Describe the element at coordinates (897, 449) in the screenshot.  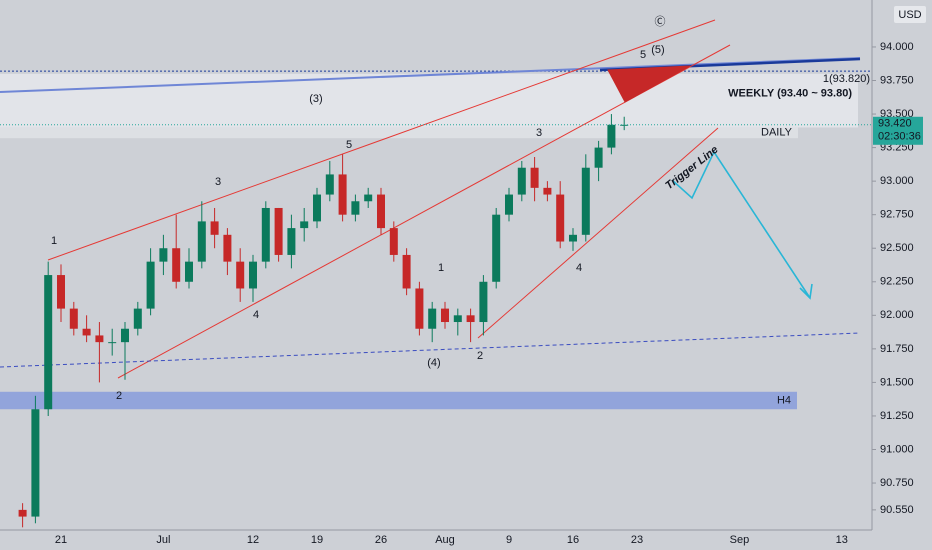
I see `y-tick-label: 91.000` at that location.